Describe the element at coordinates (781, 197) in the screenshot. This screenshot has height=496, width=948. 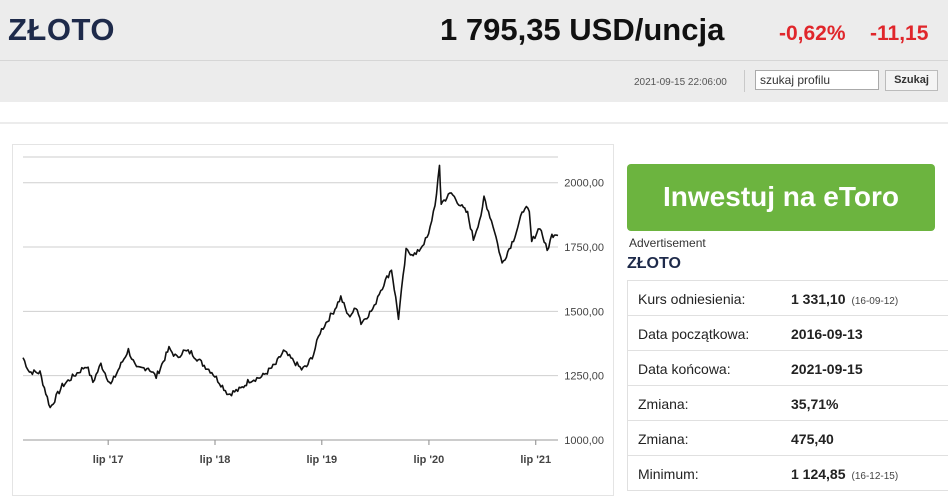
I see `etoro-ad-button: Inwestuj na eToro` at that location.